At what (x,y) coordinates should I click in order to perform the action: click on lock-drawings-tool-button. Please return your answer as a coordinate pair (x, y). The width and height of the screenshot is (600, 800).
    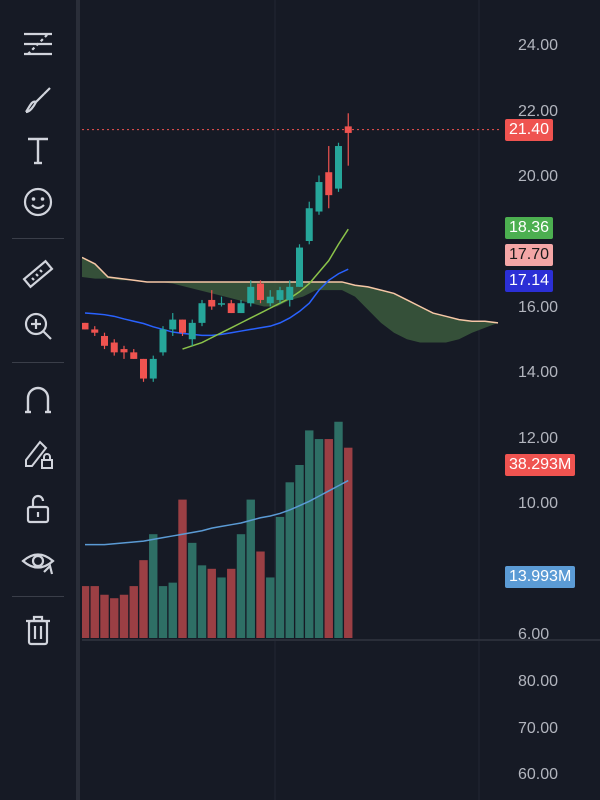
    Looking at the image, I should click on (38, 454).